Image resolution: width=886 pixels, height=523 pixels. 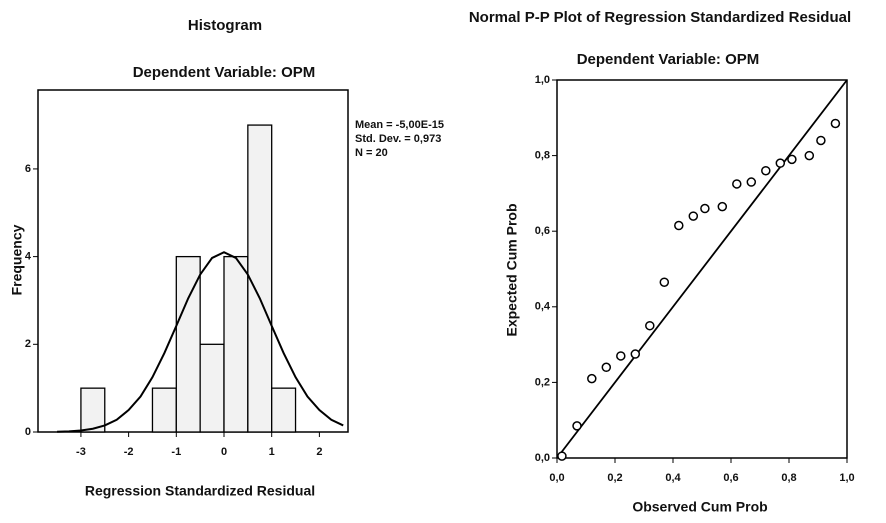 I want to click on y-tick-label: 0, so click(x=28, y=432).